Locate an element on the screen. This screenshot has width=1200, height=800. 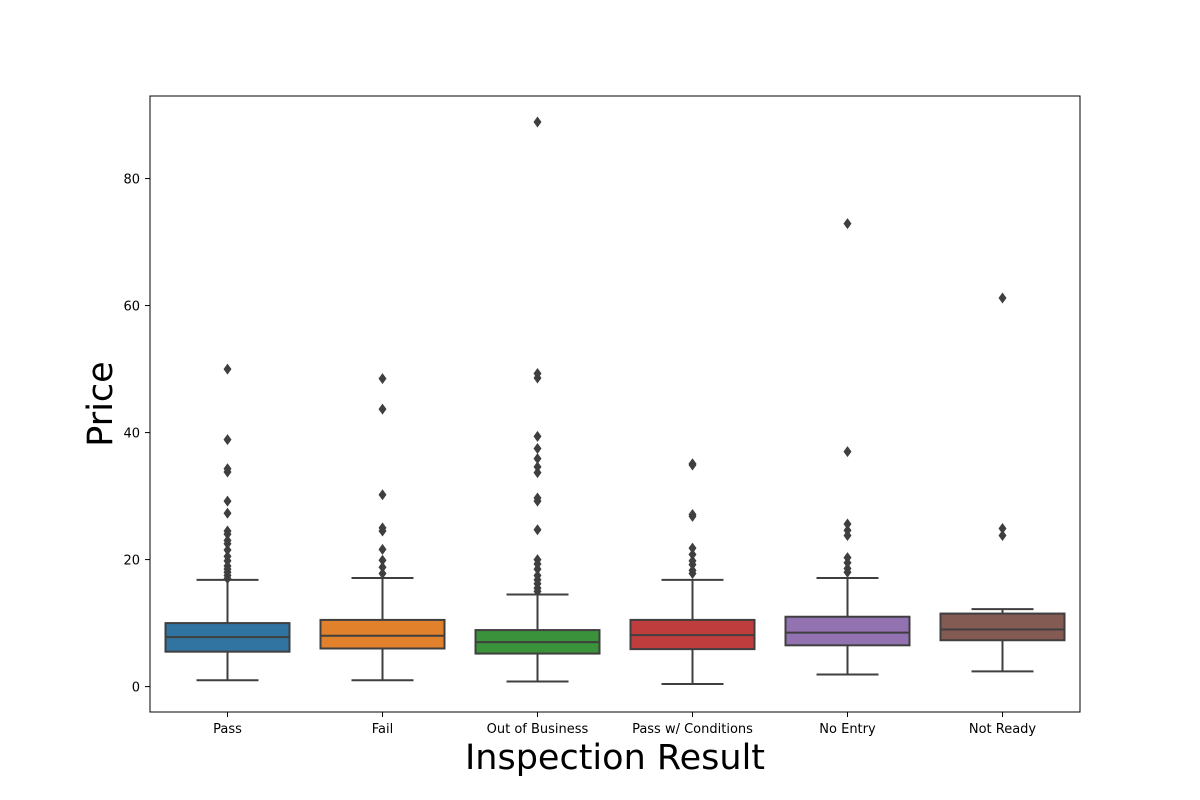
y-axis-title: Price is located at coordinates (101, 403).